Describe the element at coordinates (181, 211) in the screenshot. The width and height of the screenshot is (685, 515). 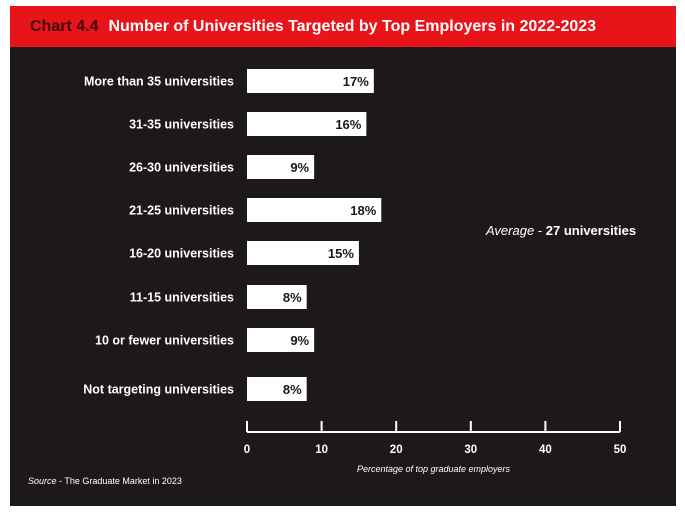
I see `category-label: 21-25 universities` at that location.